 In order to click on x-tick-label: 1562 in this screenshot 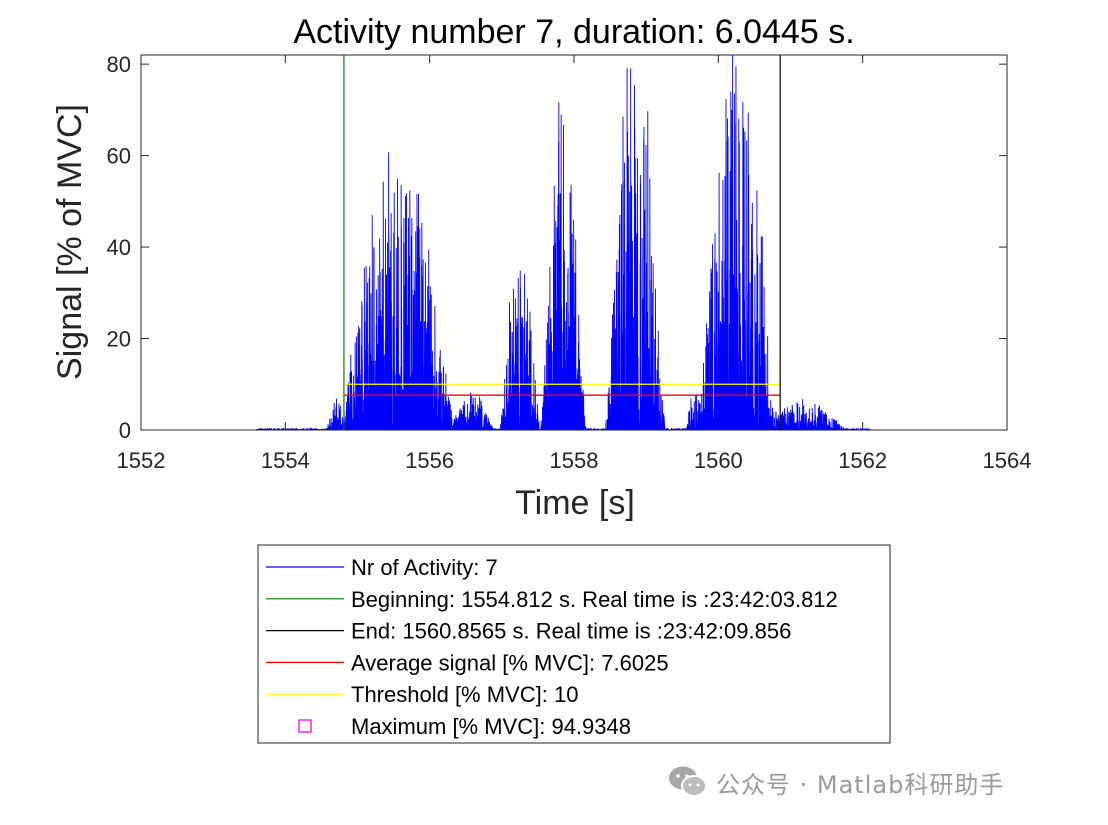, I will do `click(862, 460)`.